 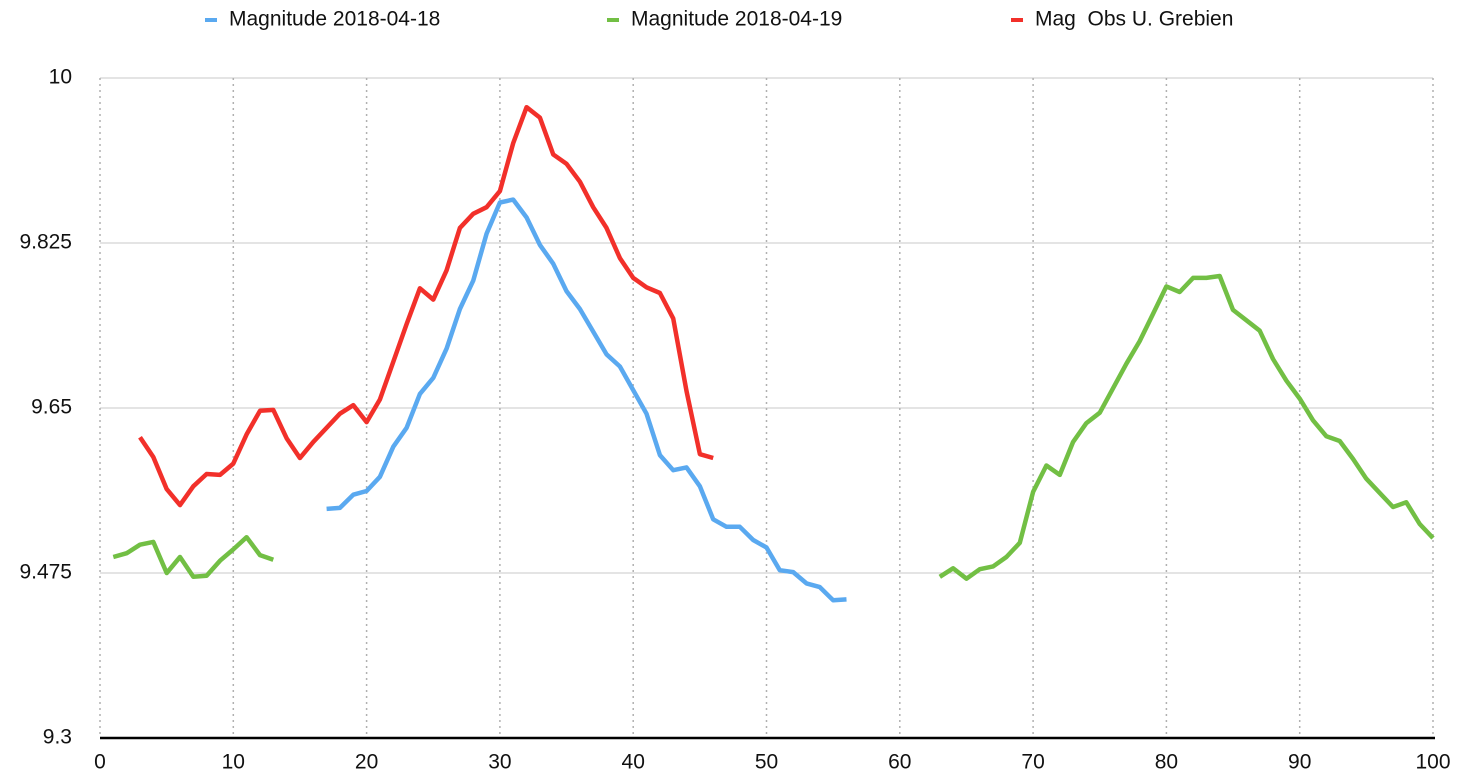 What do you see at coordinates (1299, 762) in the screenshot?
I see `x-tick-label: 90` at bounding box center [1299, 762].